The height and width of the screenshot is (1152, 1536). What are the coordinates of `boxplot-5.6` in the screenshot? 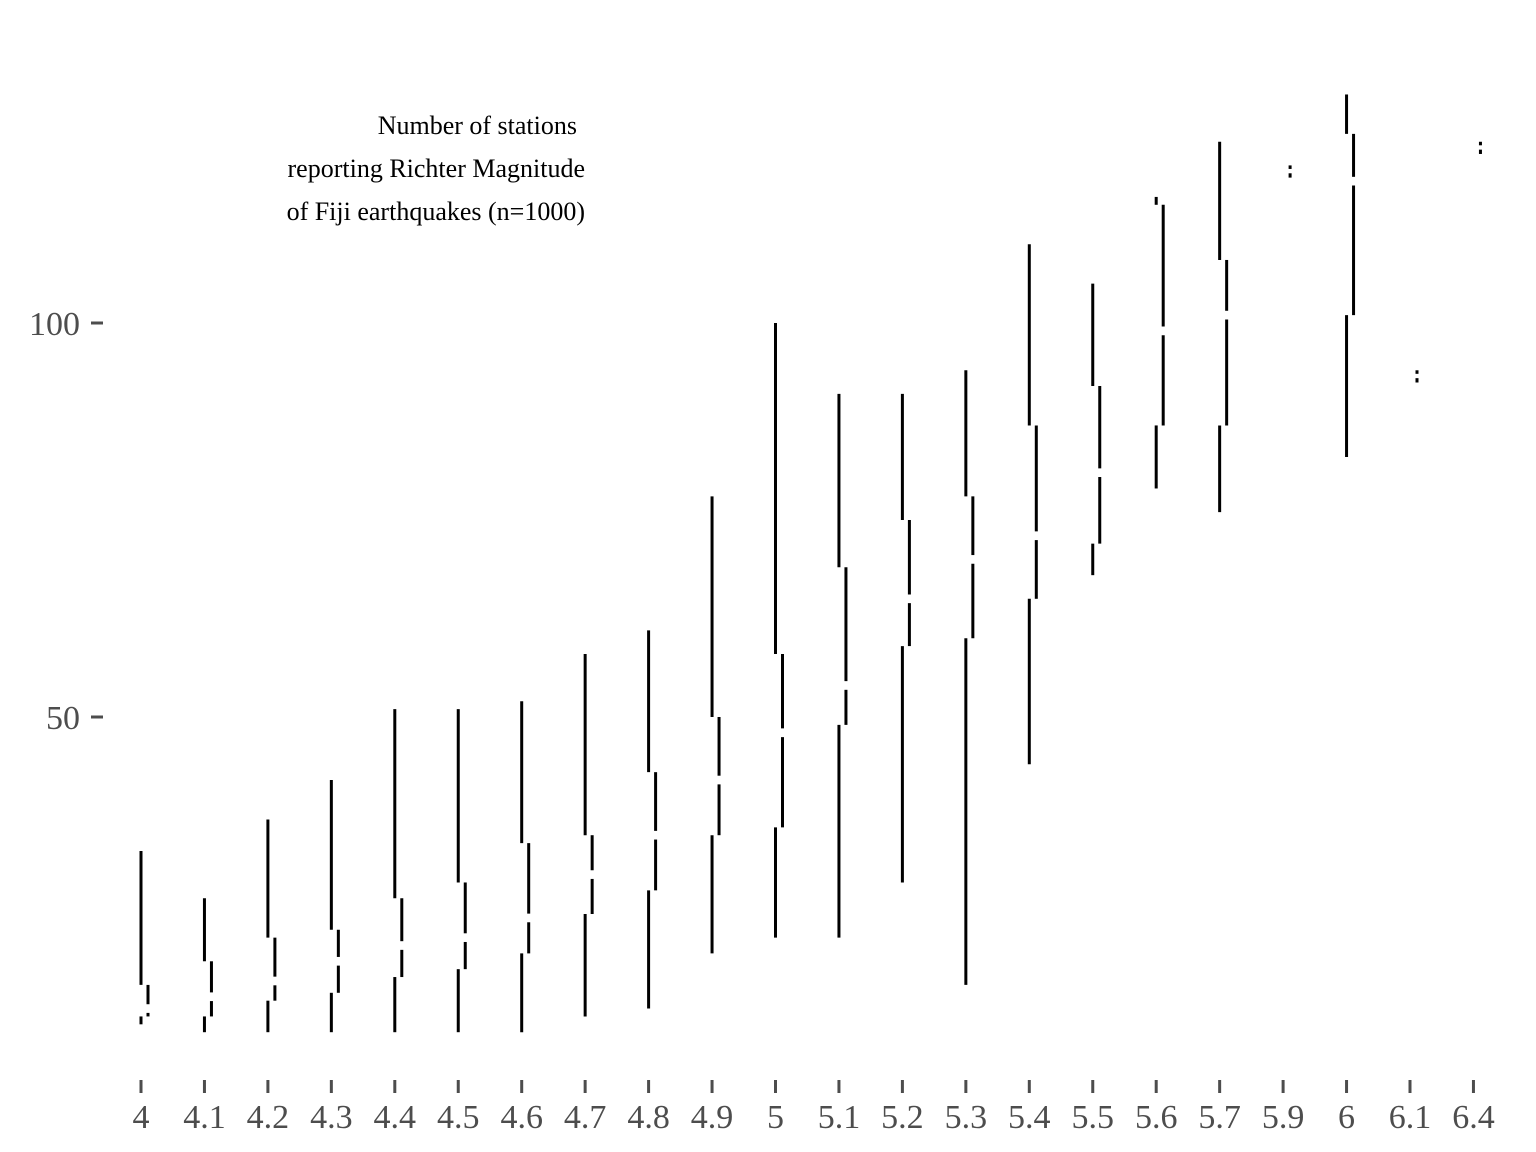 It's located at (1159, 342).